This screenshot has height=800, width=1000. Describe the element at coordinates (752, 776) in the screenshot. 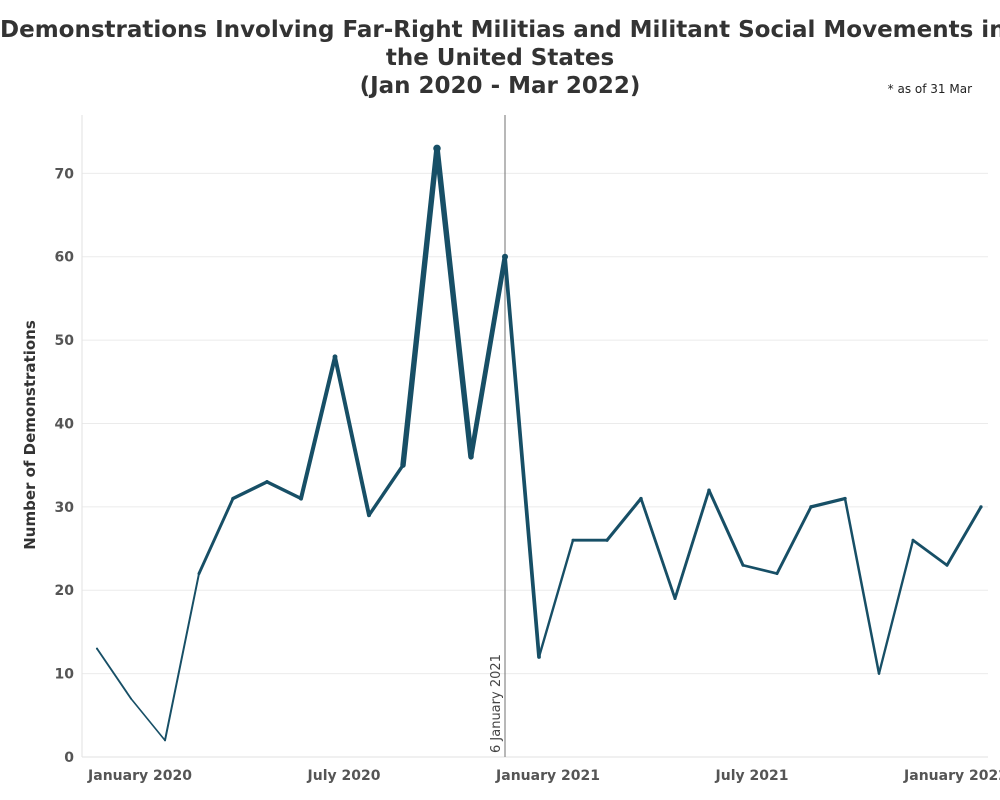

I see `x-tick-label-3: July 2021` at that location.